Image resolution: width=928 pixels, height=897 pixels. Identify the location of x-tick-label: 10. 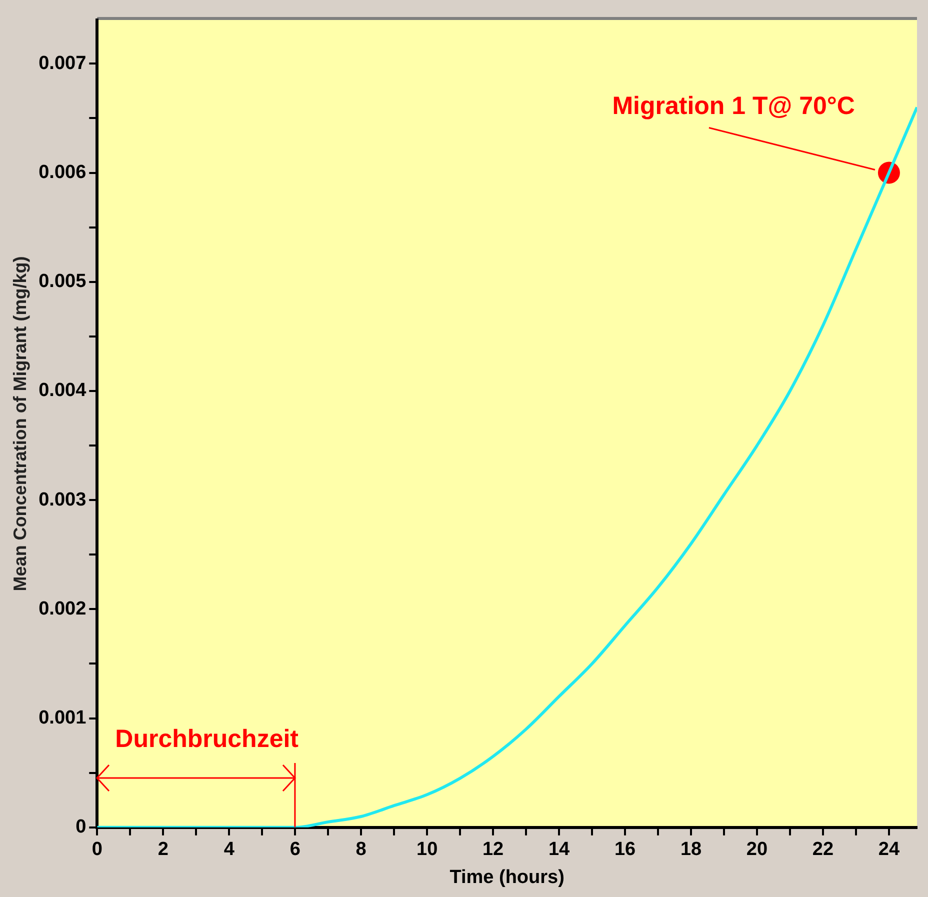
(427, 849).